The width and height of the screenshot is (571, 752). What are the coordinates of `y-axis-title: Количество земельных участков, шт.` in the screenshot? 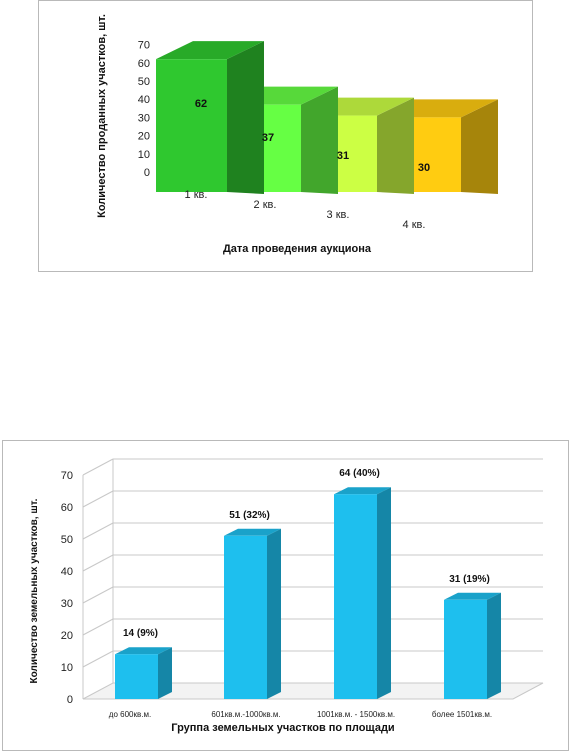 It's located at (34, 590).